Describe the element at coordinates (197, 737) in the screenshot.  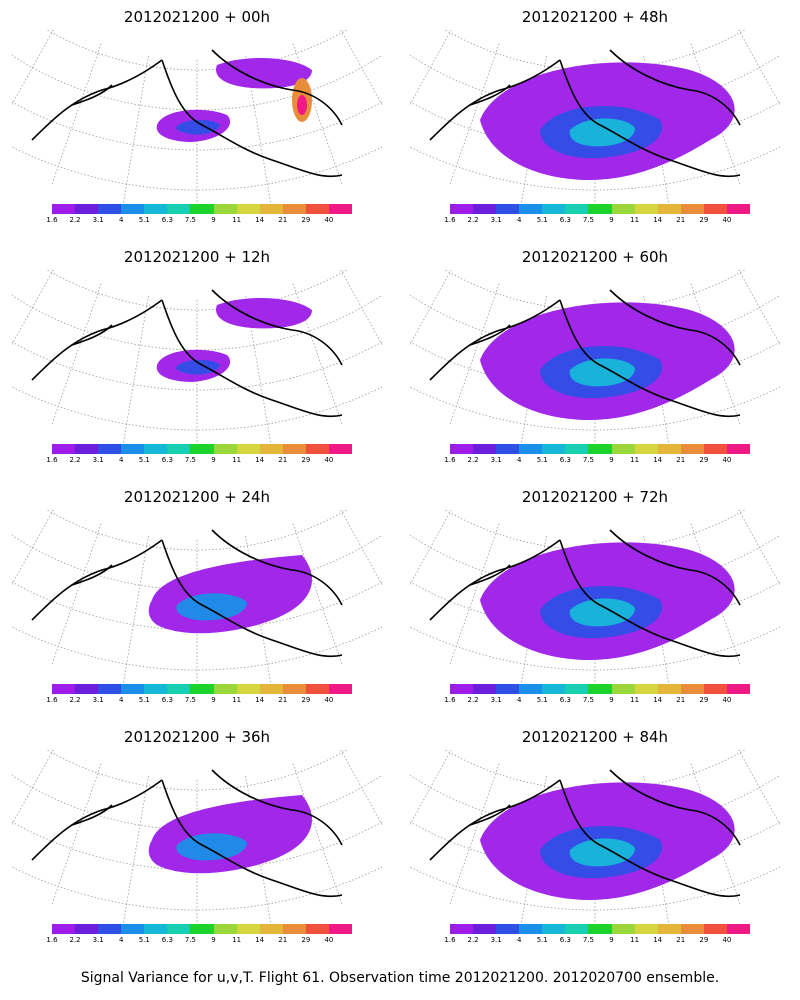
I see `panel-title: 2012021200 + 36h` at that location.